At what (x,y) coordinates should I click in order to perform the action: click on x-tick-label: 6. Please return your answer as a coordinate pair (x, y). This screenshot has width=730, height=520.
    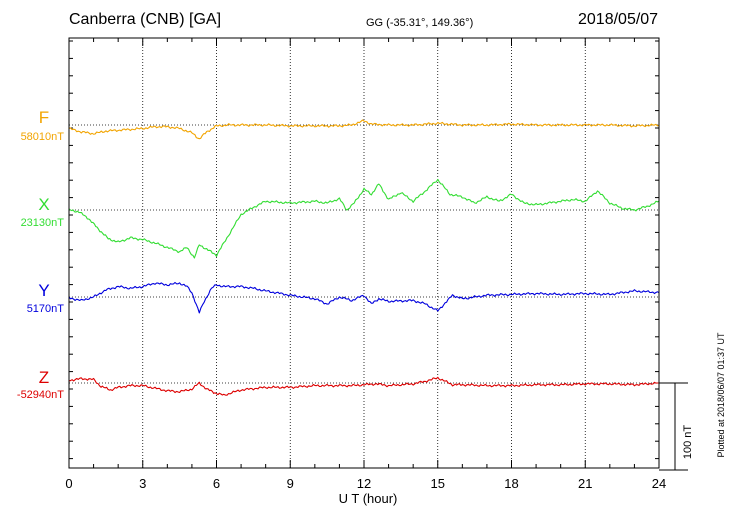
    Looking at the image, I should click on (216, 483).